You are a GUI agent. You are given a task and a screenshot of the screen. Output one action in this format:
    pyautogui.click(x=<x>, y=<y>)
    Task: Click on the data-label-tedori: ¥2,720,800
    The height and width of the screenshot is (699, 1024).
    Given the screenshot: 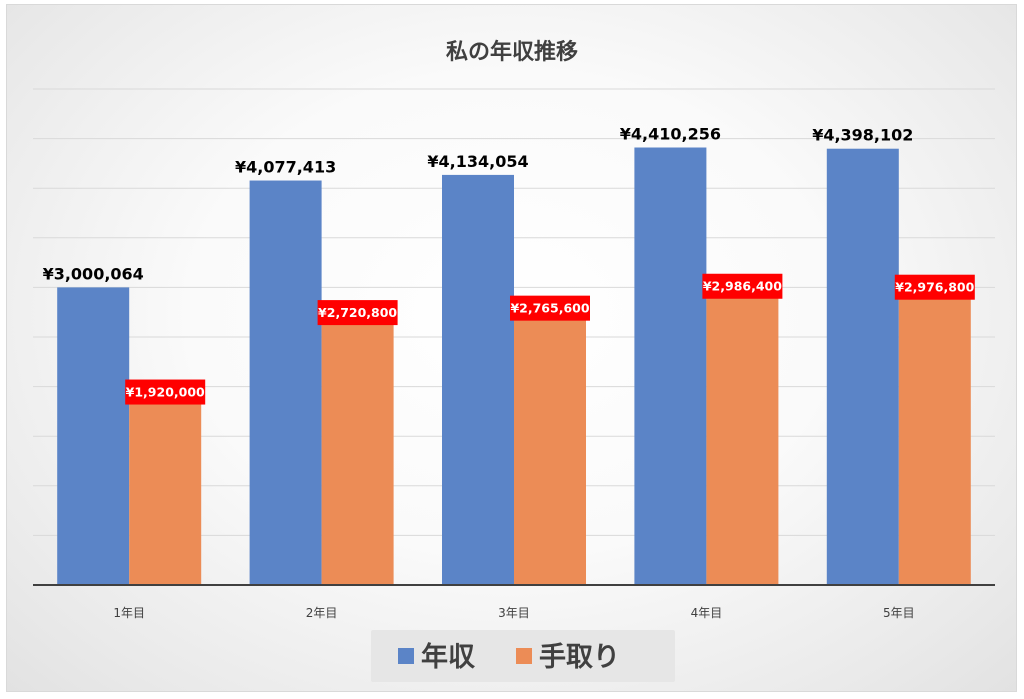 What is the action you would take?
    pyautogui.click(x=357, y=312)
    